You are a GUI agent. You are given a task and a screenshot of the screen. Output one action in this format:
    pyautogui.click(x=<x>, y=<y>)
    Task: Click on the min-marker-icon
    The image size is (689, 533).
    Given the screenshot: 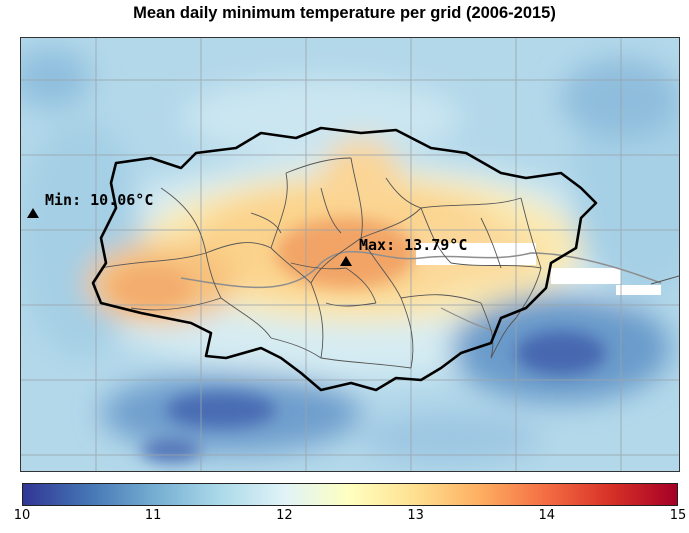 What is the action you would take?
    pyautogui.click(x=33, y=213)
    